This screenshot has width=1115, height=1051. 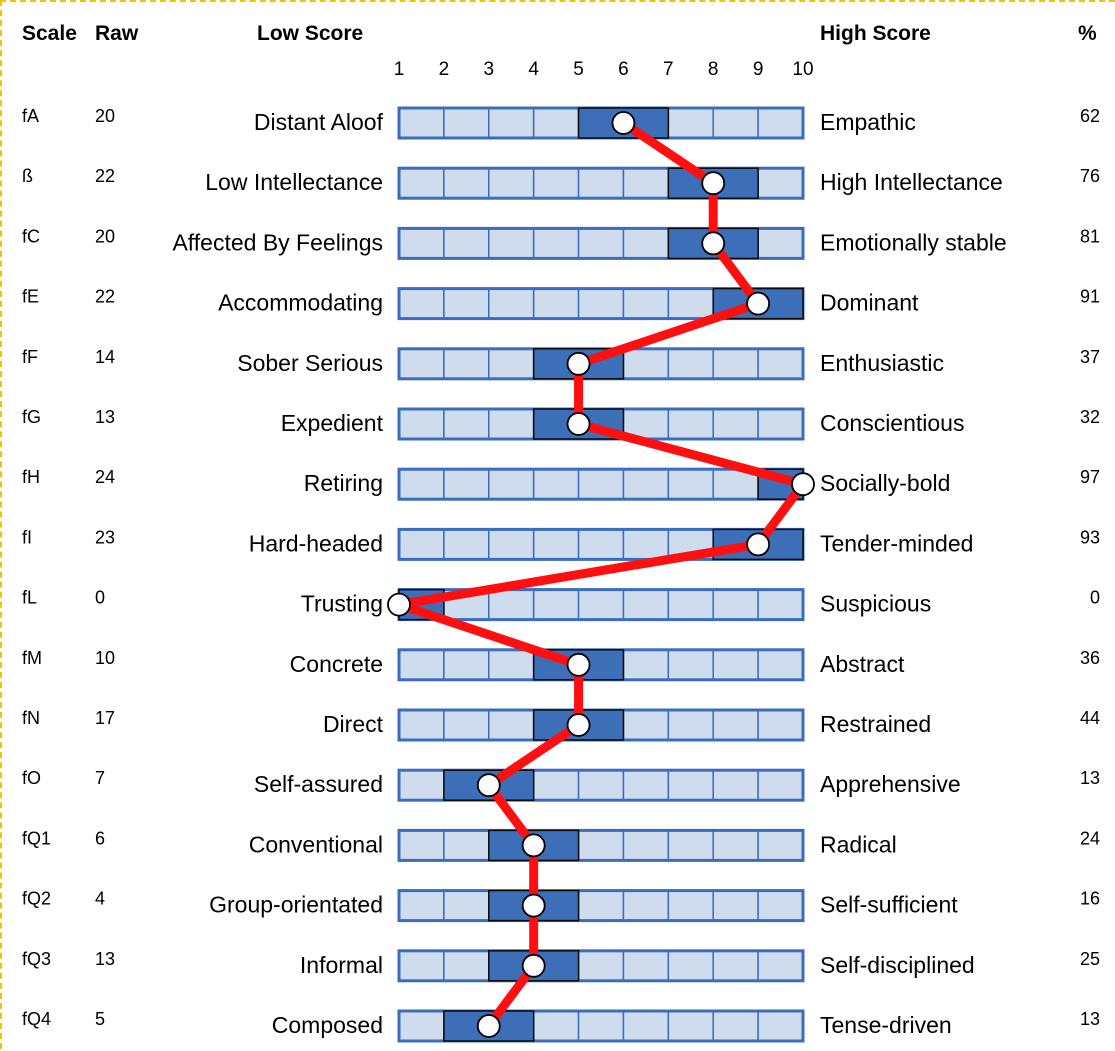 I want to click on tick-label: 10, so click(x=802, y=69).